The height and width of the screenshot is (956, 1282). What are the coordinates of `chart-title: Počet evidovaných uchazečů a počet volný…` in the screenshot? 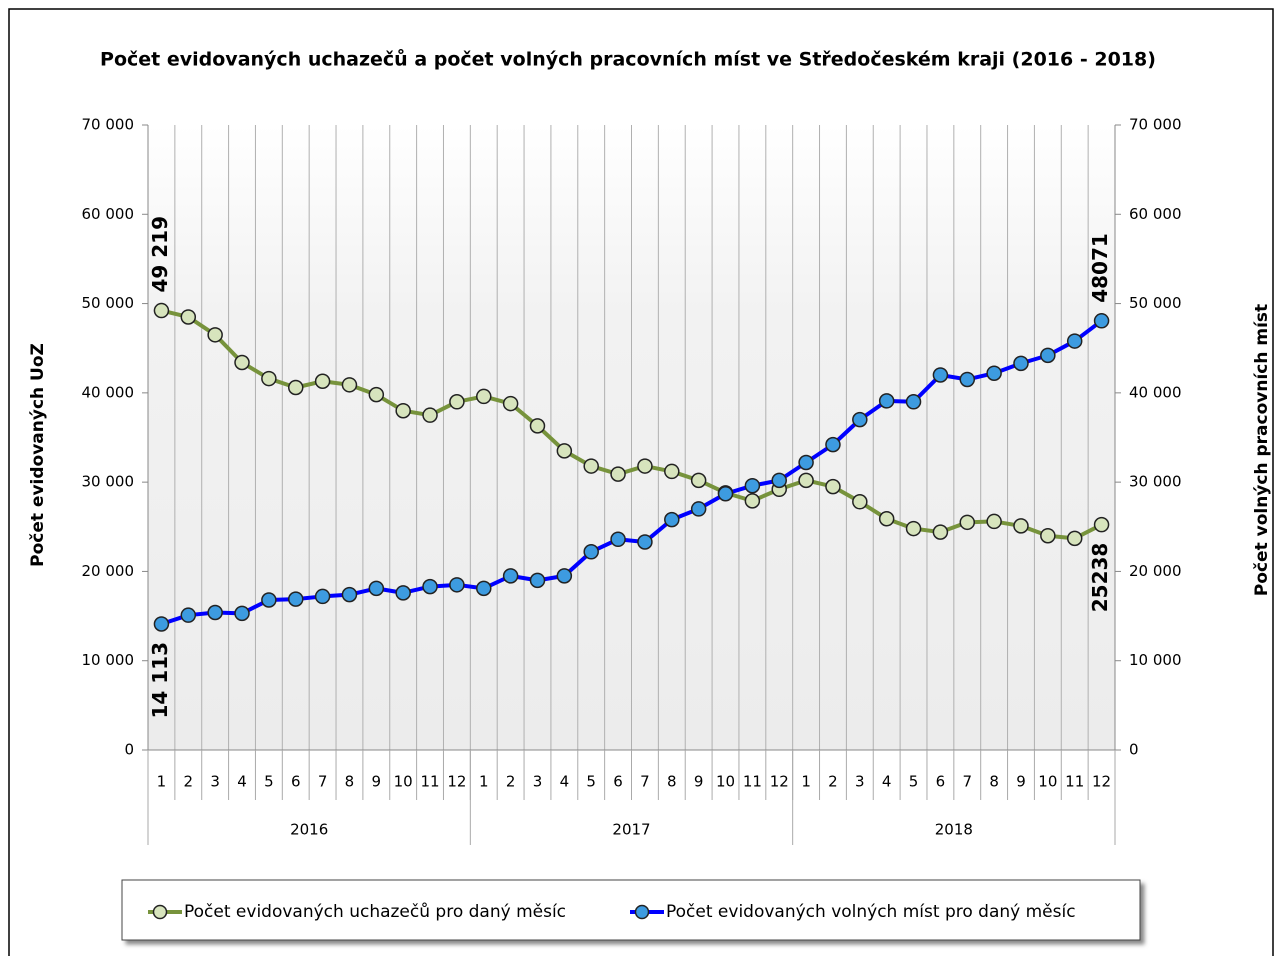 It's located at (628, 59).